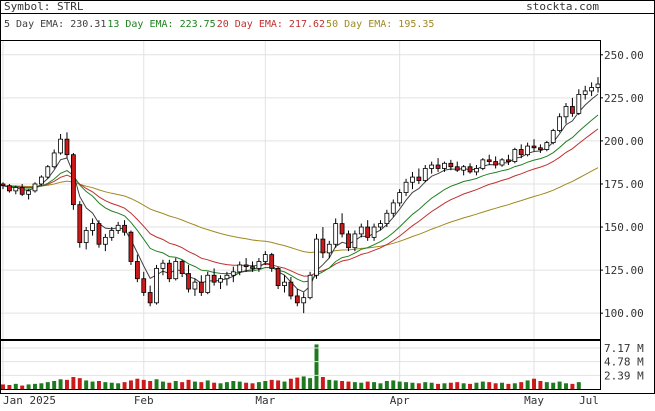 This screenshot has height=411, width=655. What do you see at coordinates (589, 400) in the screenshot?
I see `x-tick-label: Jul` at bounding box center [589, 400].